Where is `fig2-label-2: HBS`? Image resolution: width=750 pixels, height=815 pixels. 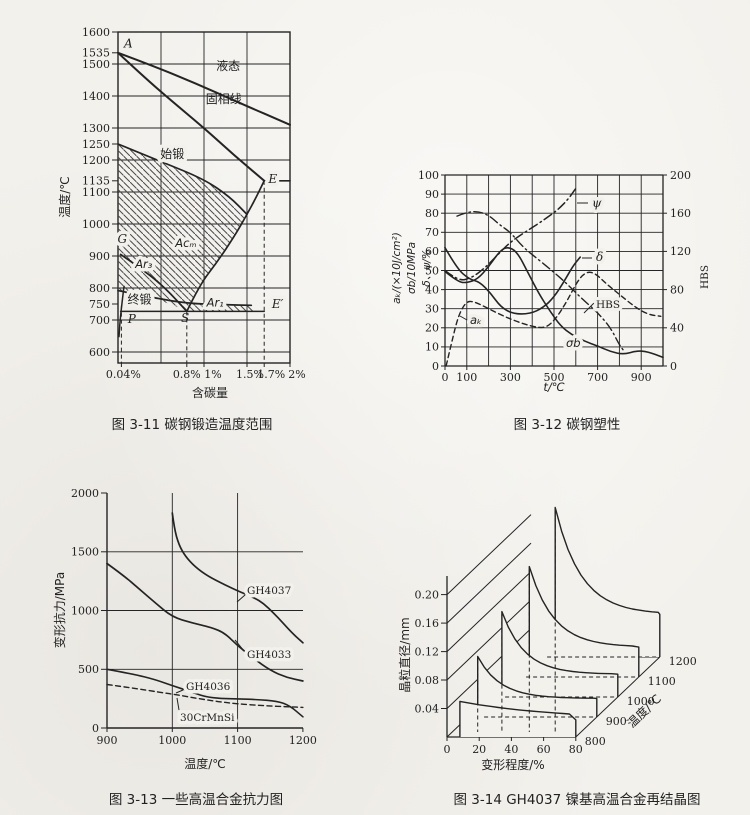 fig2-label-2: HBS is located at coordinates (608, 305).